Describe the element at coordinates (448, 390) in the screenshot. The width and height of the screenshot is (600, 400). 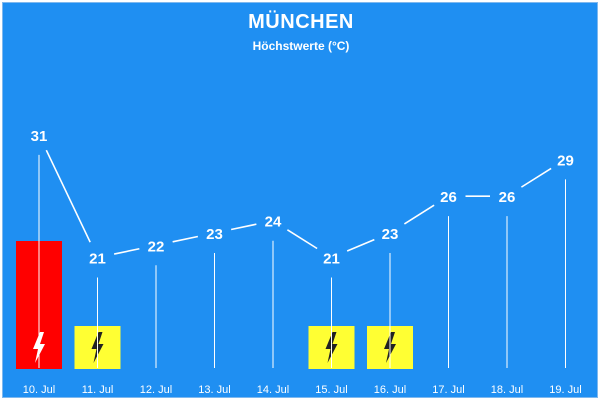
I see `x-tick-label-7: 17. Jul` at that location.